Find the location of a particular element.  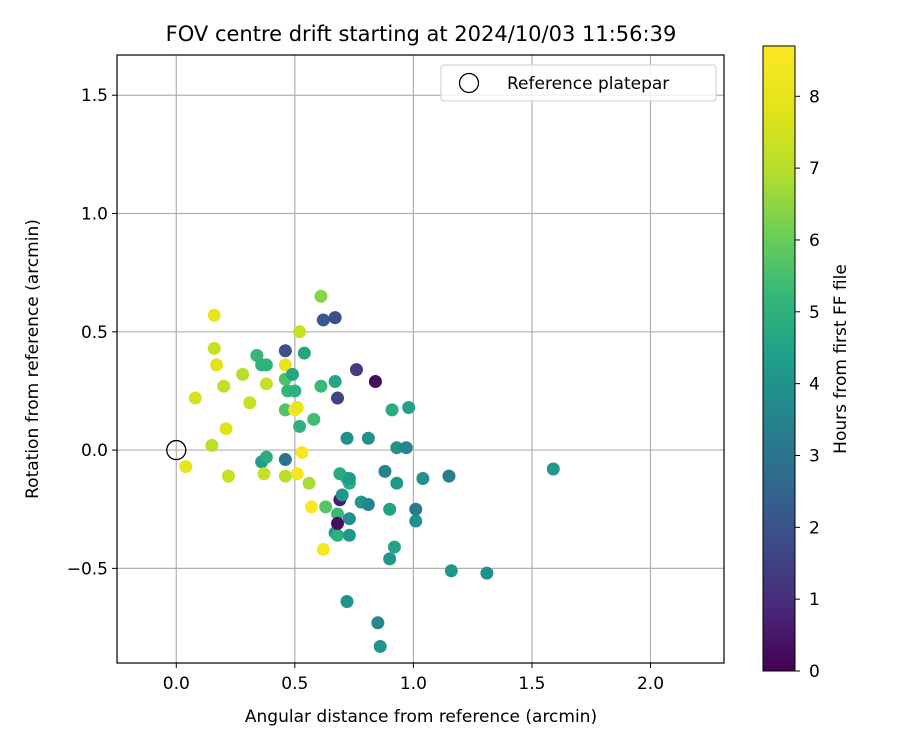

y-axis-label: Rotation from reference (arcmin) is located at coordinates (33, 359).